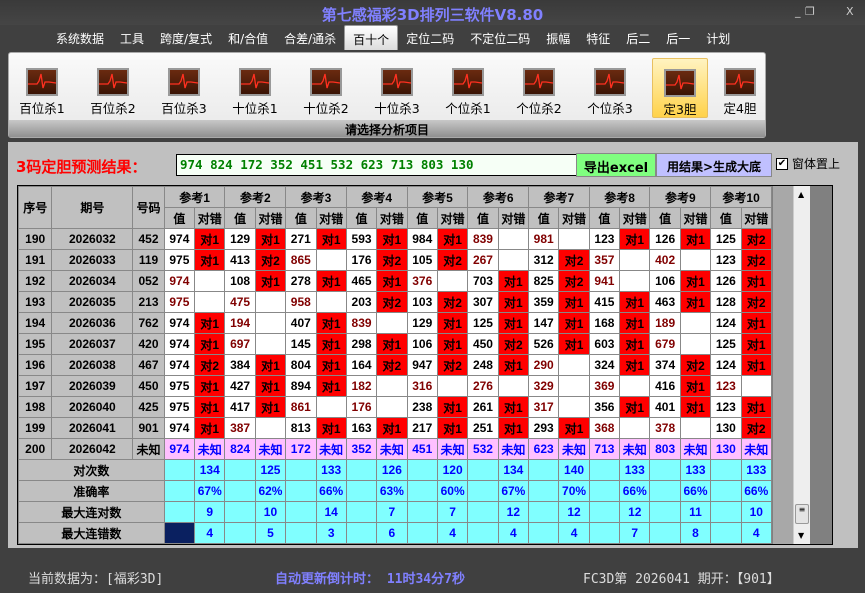 Image resolution: width=865 pixels, height=593 pixels. What do you see at coordinates (248, 39) in the screenshot?
I see `menu-item: 和/合值` at bounding box center [248, 39].